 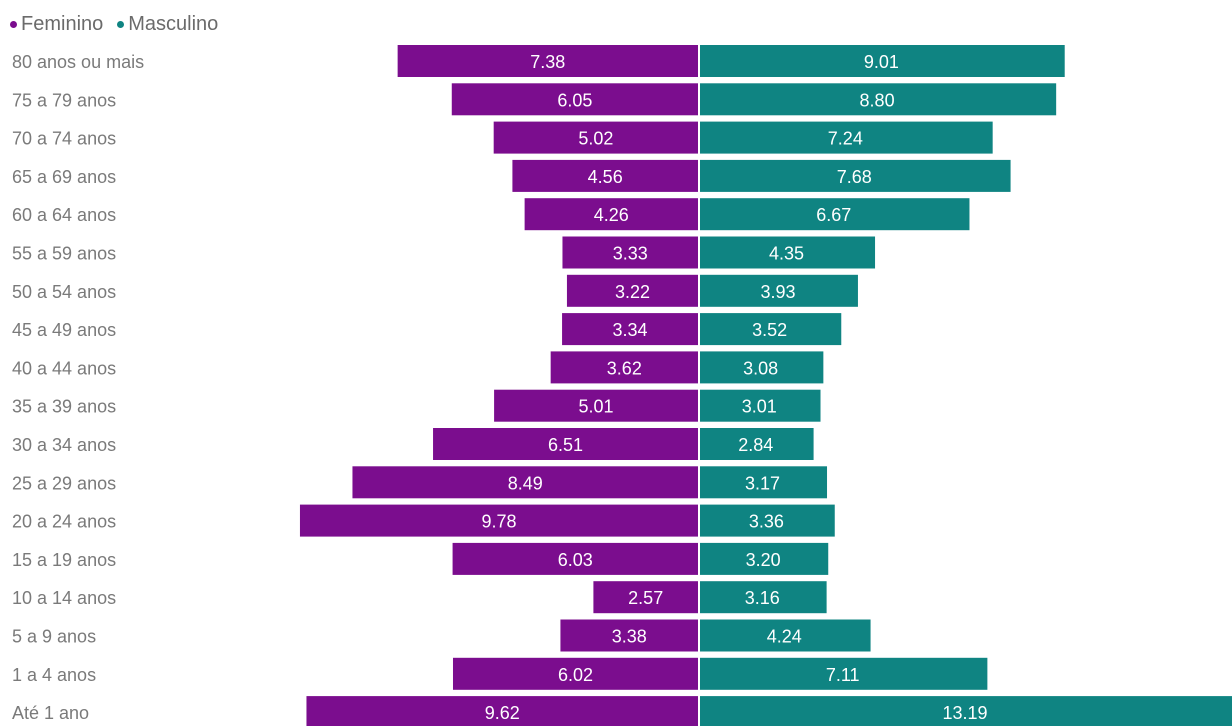 I want to click on bar-masculino-80-anos-ou-mais, so click(x=882, y=61).